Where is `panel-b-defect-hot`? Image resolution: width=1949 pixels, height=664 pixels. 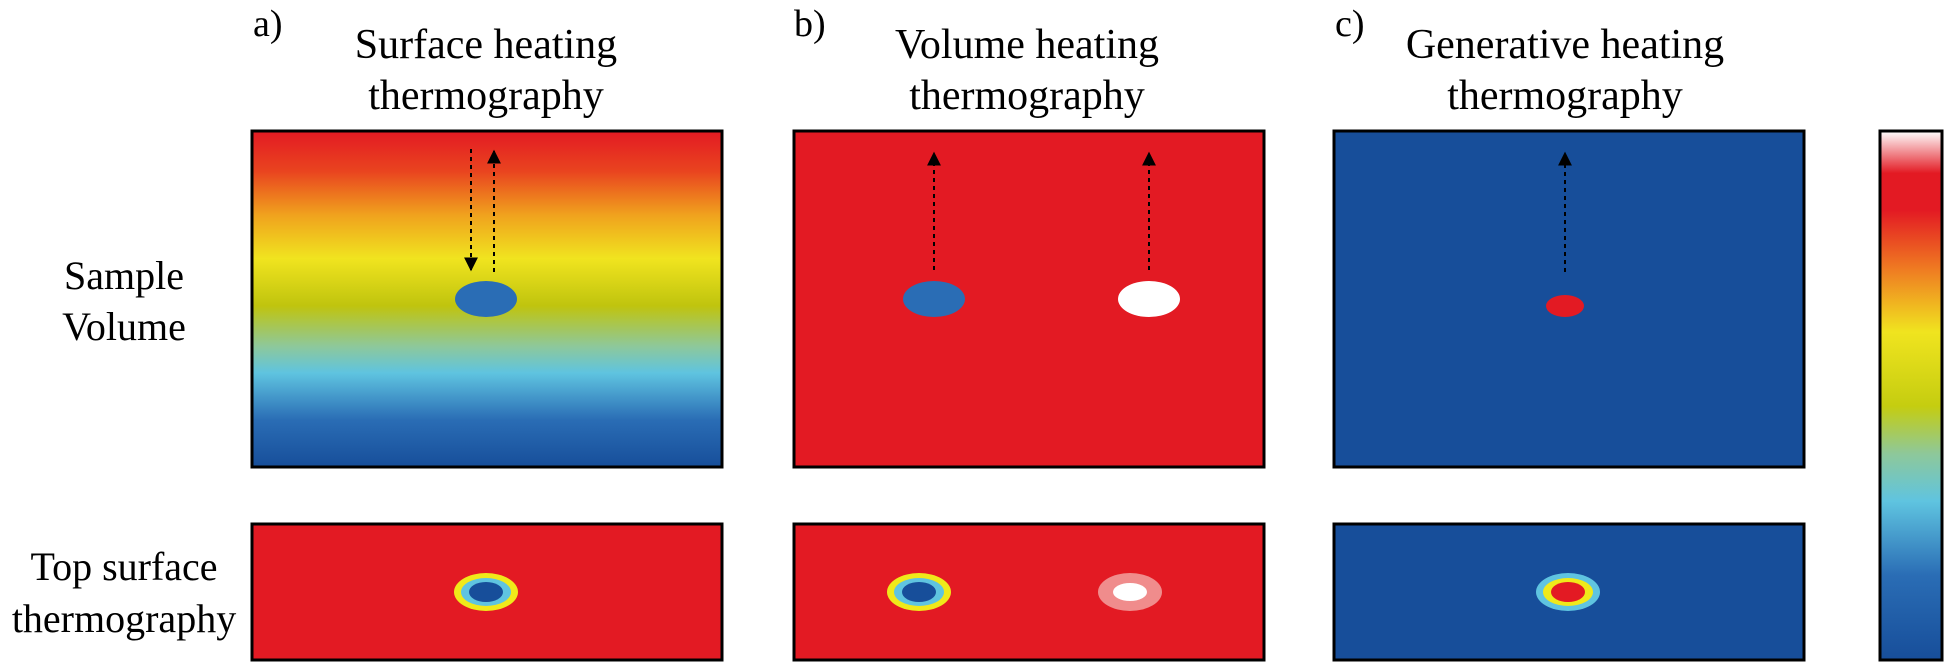
panel-b-defect-hot is located at coordinates (1149, 299).